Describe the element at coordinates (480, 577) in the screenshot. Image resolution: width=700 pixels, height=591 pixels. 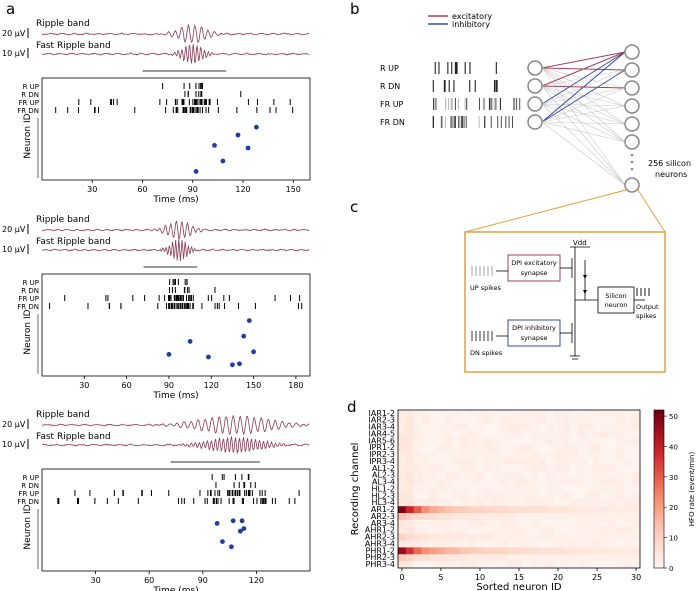
I see `x-tick-label: 10` at that location.